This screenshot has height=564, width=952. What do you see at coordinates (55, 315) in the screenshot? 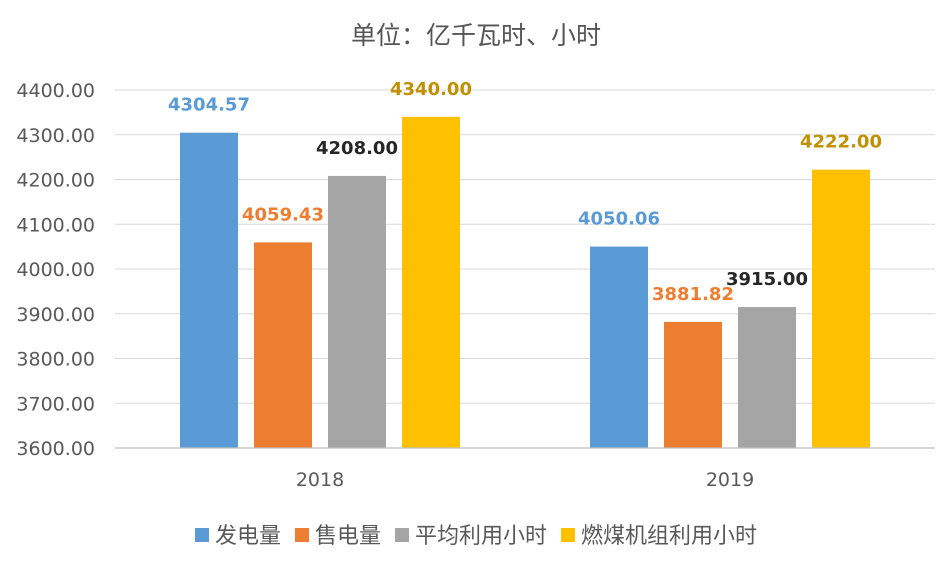
I see `y-tick-label: 3900.00` at bounding box center [55, 315].